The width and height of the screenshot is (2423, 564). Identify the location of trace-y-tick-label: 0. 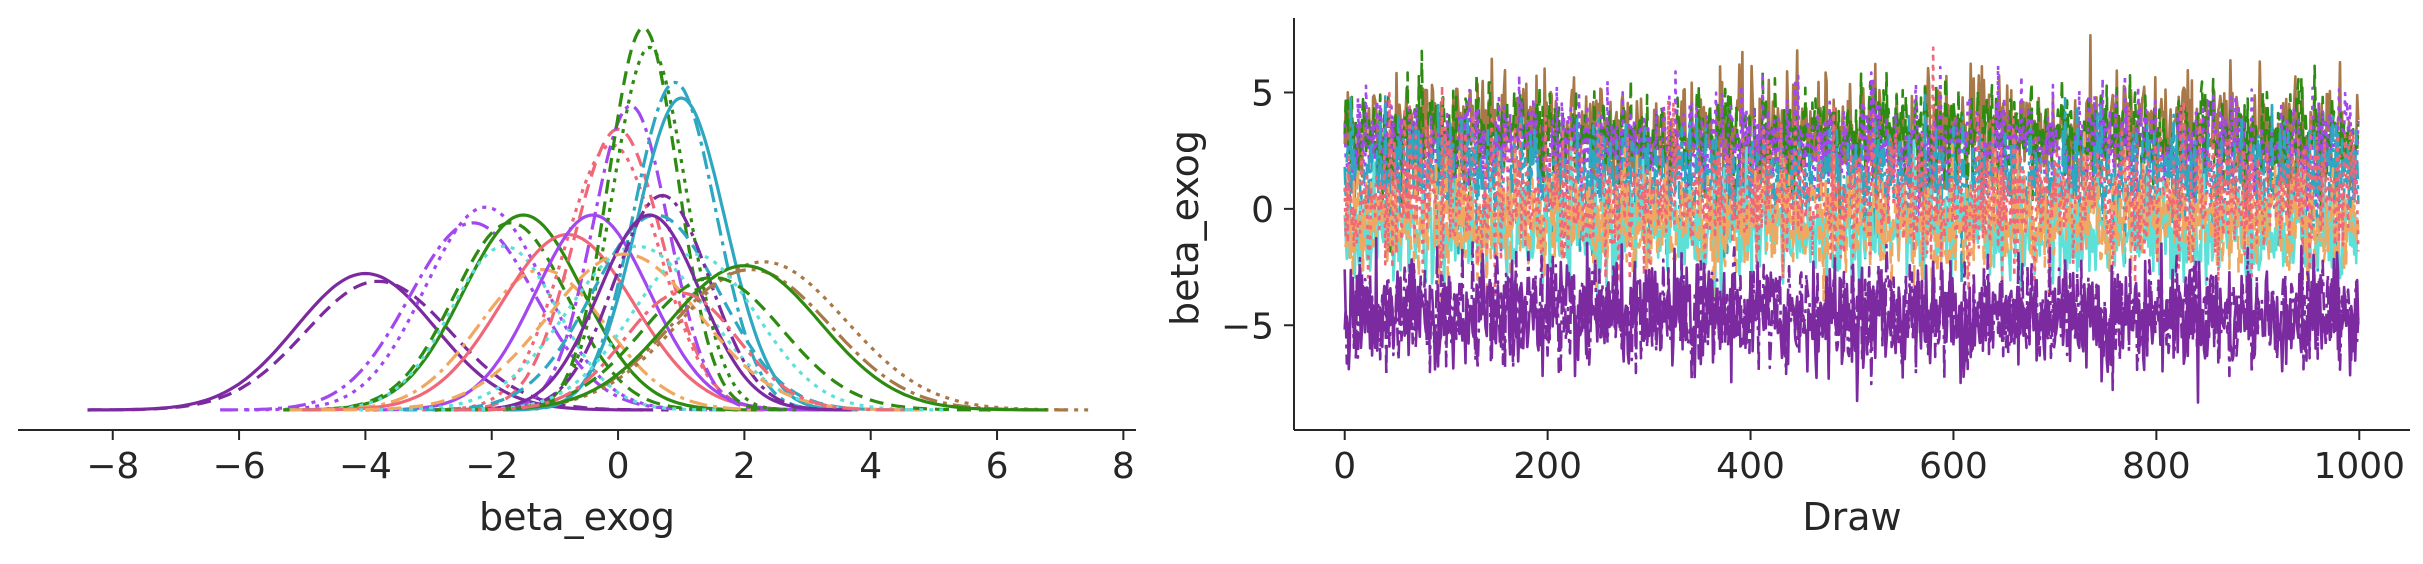
(1262, 210).